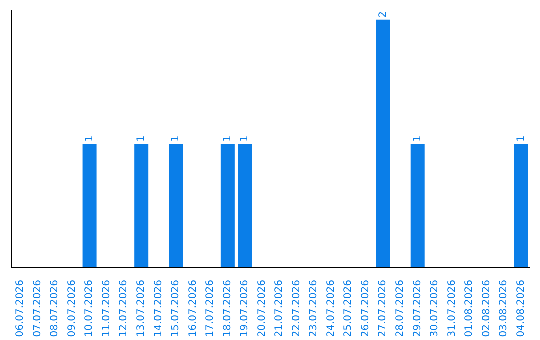 This screenshot has width=540, height=340. Describe the element at coordinates (210, 309) in the screenshot. I see `x-tick-label: 17.07.2026` at that location.